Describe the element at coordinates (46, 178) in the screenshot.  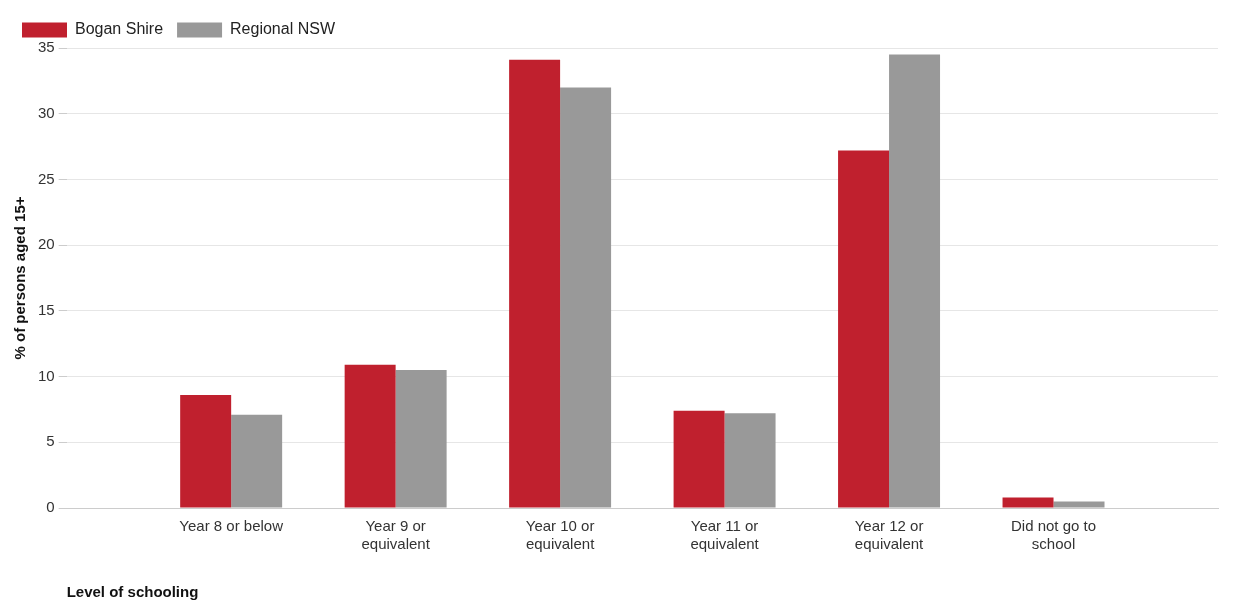
I see `y-tick-label: 25` at that location.